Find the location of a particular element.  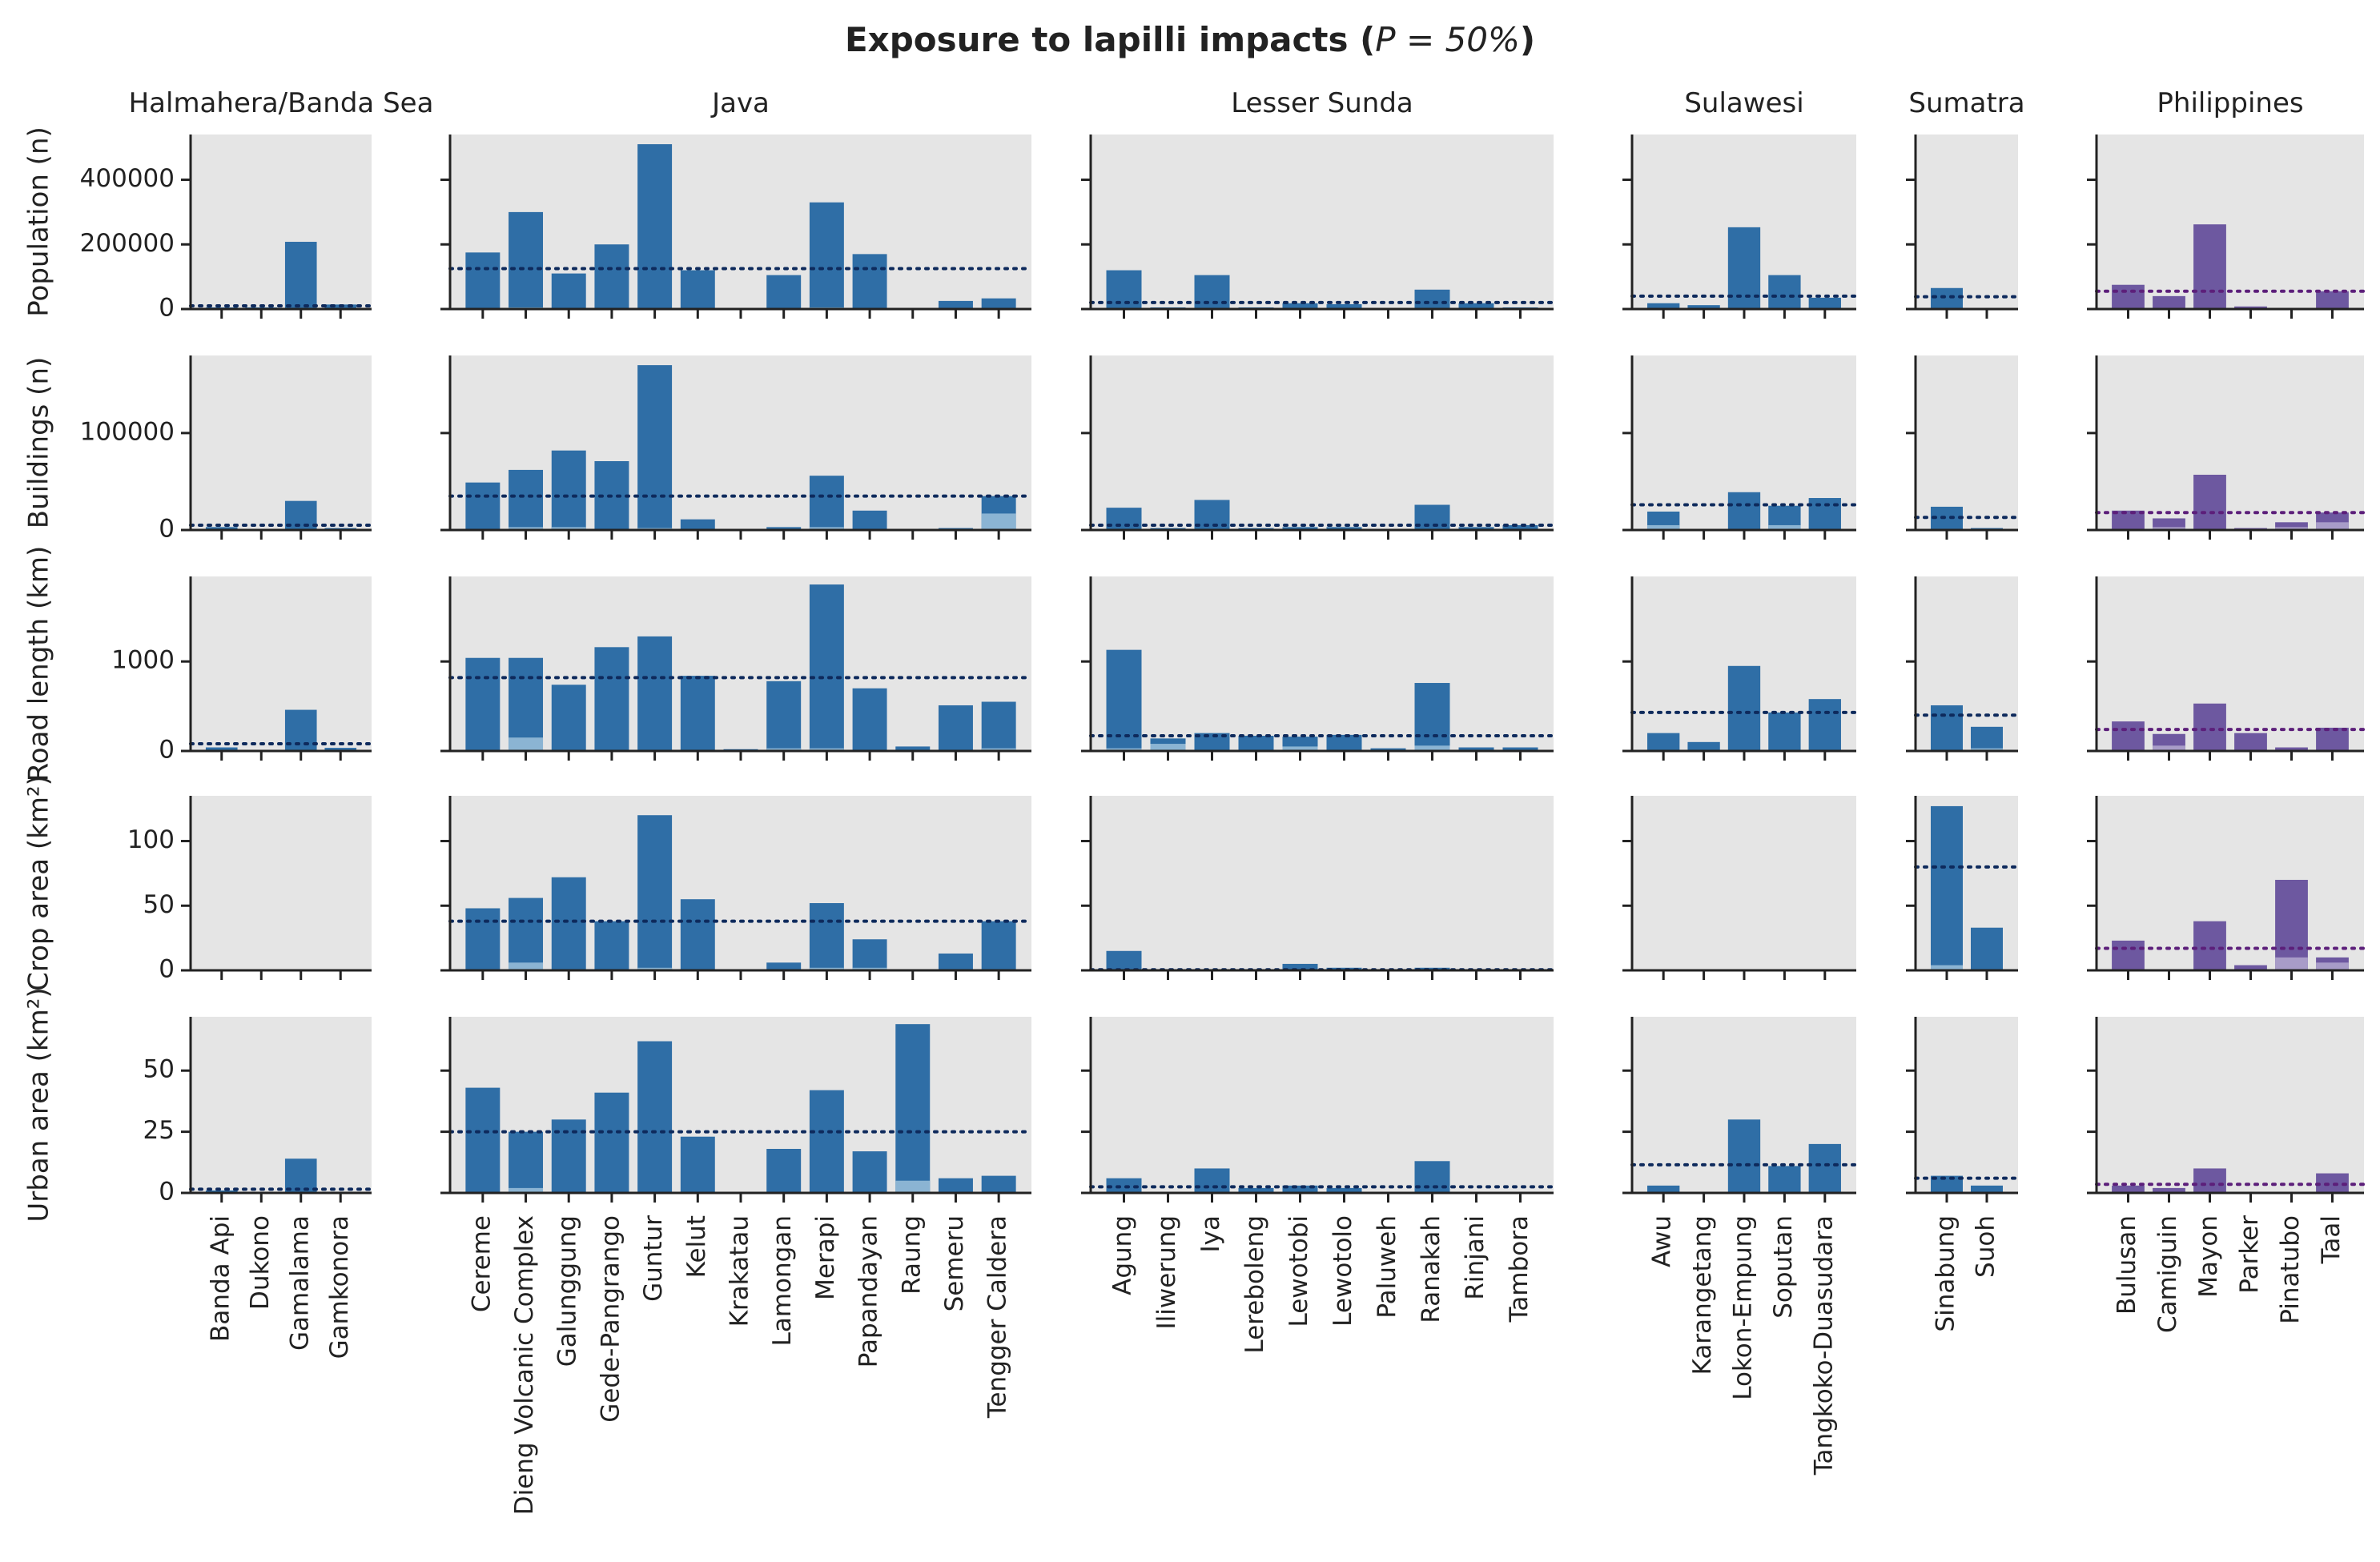

x-tick-label: Ranakah is located at coordinates (1431, 1269).